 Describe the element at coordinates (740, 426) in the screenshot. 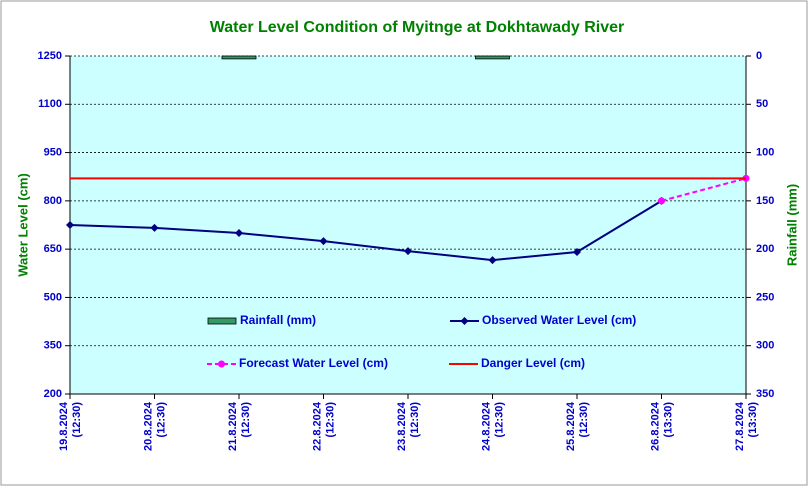

I see `x-tick-label: 27.8.2024` at that location.